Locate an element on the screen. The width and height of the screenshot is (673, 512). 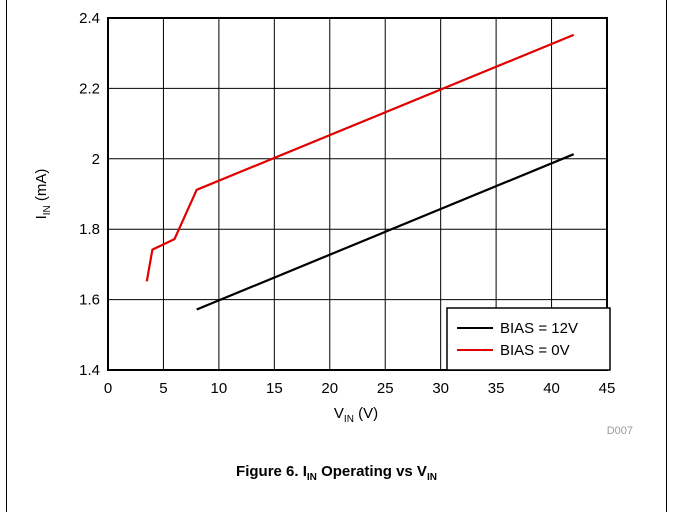
y-tick-label: 1.6 is located at coordinates (89, 300).